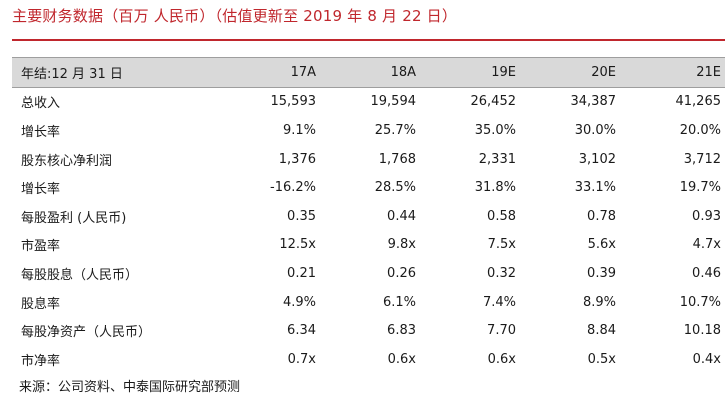 The width and height of the screenshot is (725, 400). I want to click on table-cell: 33.1%, so click(595, 188).